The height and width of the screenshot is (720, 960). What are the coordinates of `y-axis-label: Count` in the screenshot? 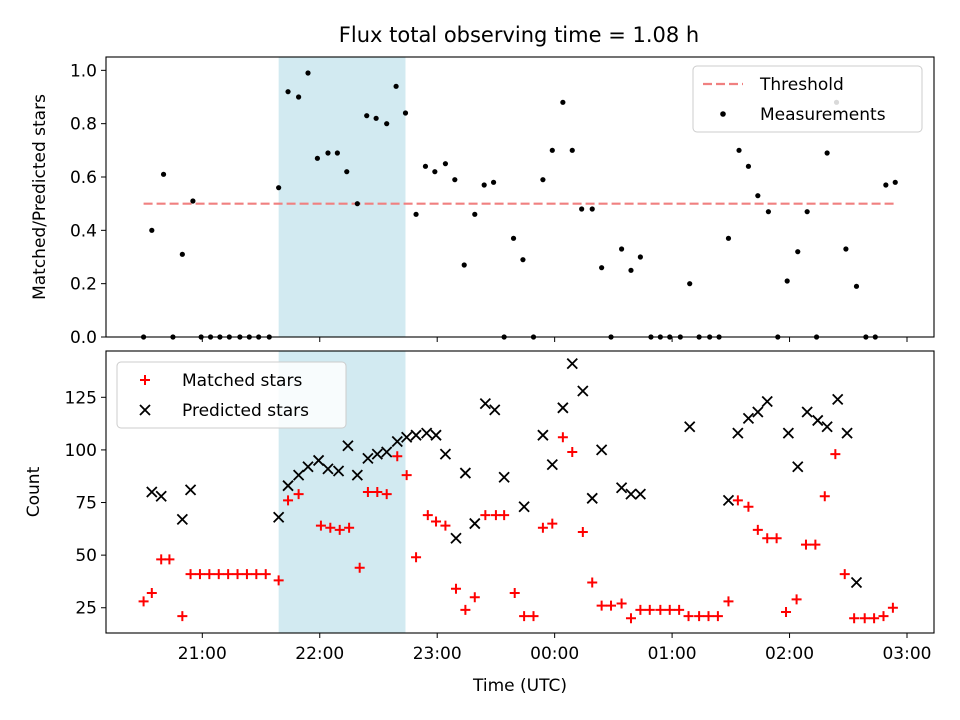 It's located at (34, 491).